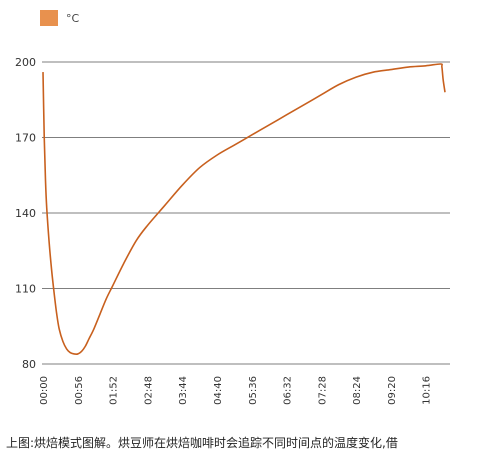 Image resolution: width=500 pixels, height=456 pixels. I want to click on y-tick-label: 110, so click(25, 289).